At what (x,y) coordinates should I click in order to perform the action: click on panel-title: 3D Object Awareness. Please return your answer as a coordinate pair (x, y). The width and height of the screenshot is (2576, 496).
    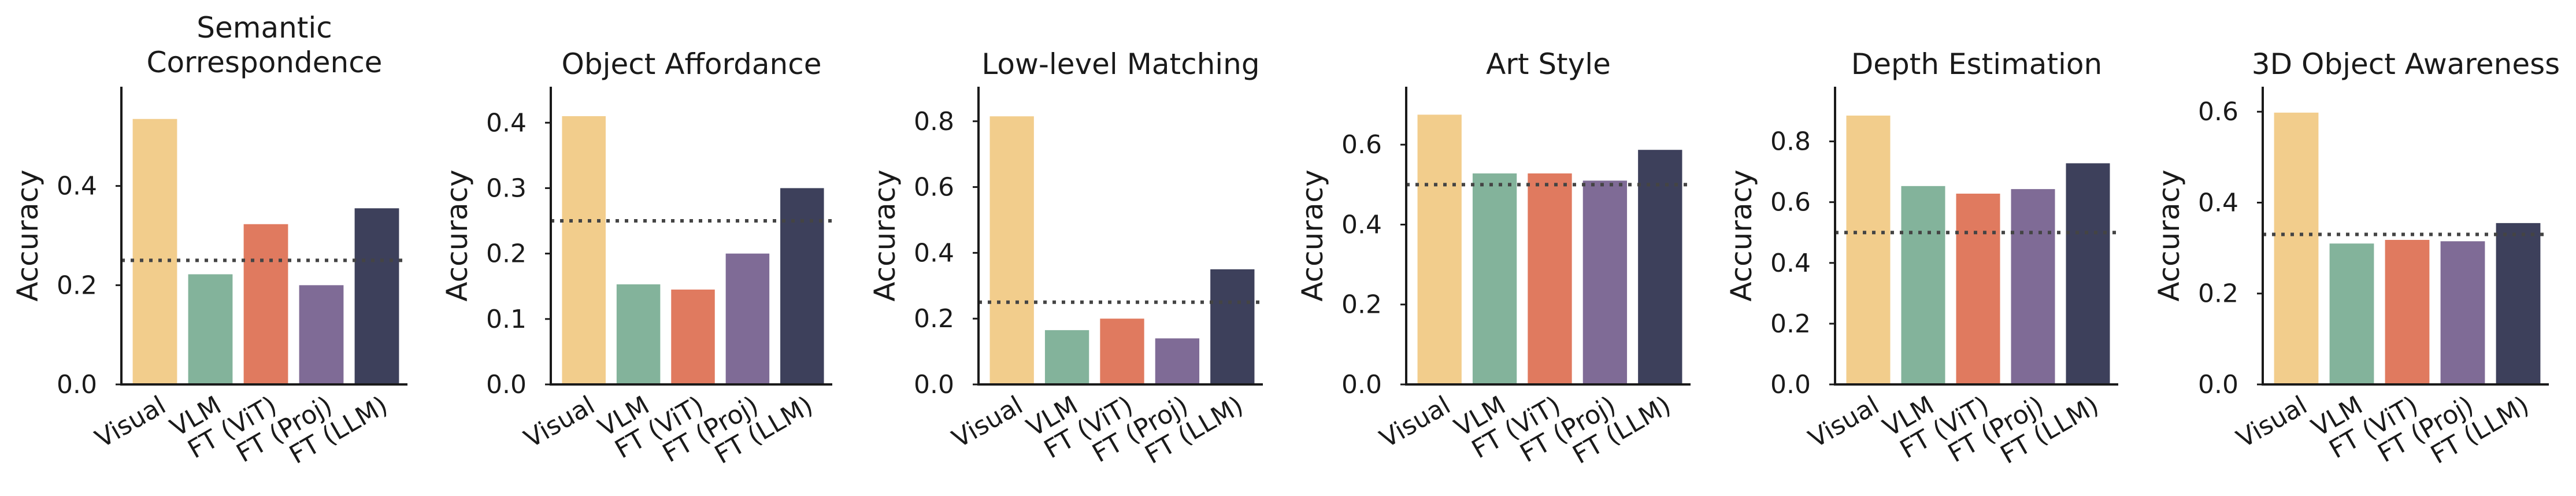
    Looking at the image, I should click on (2406, 64).